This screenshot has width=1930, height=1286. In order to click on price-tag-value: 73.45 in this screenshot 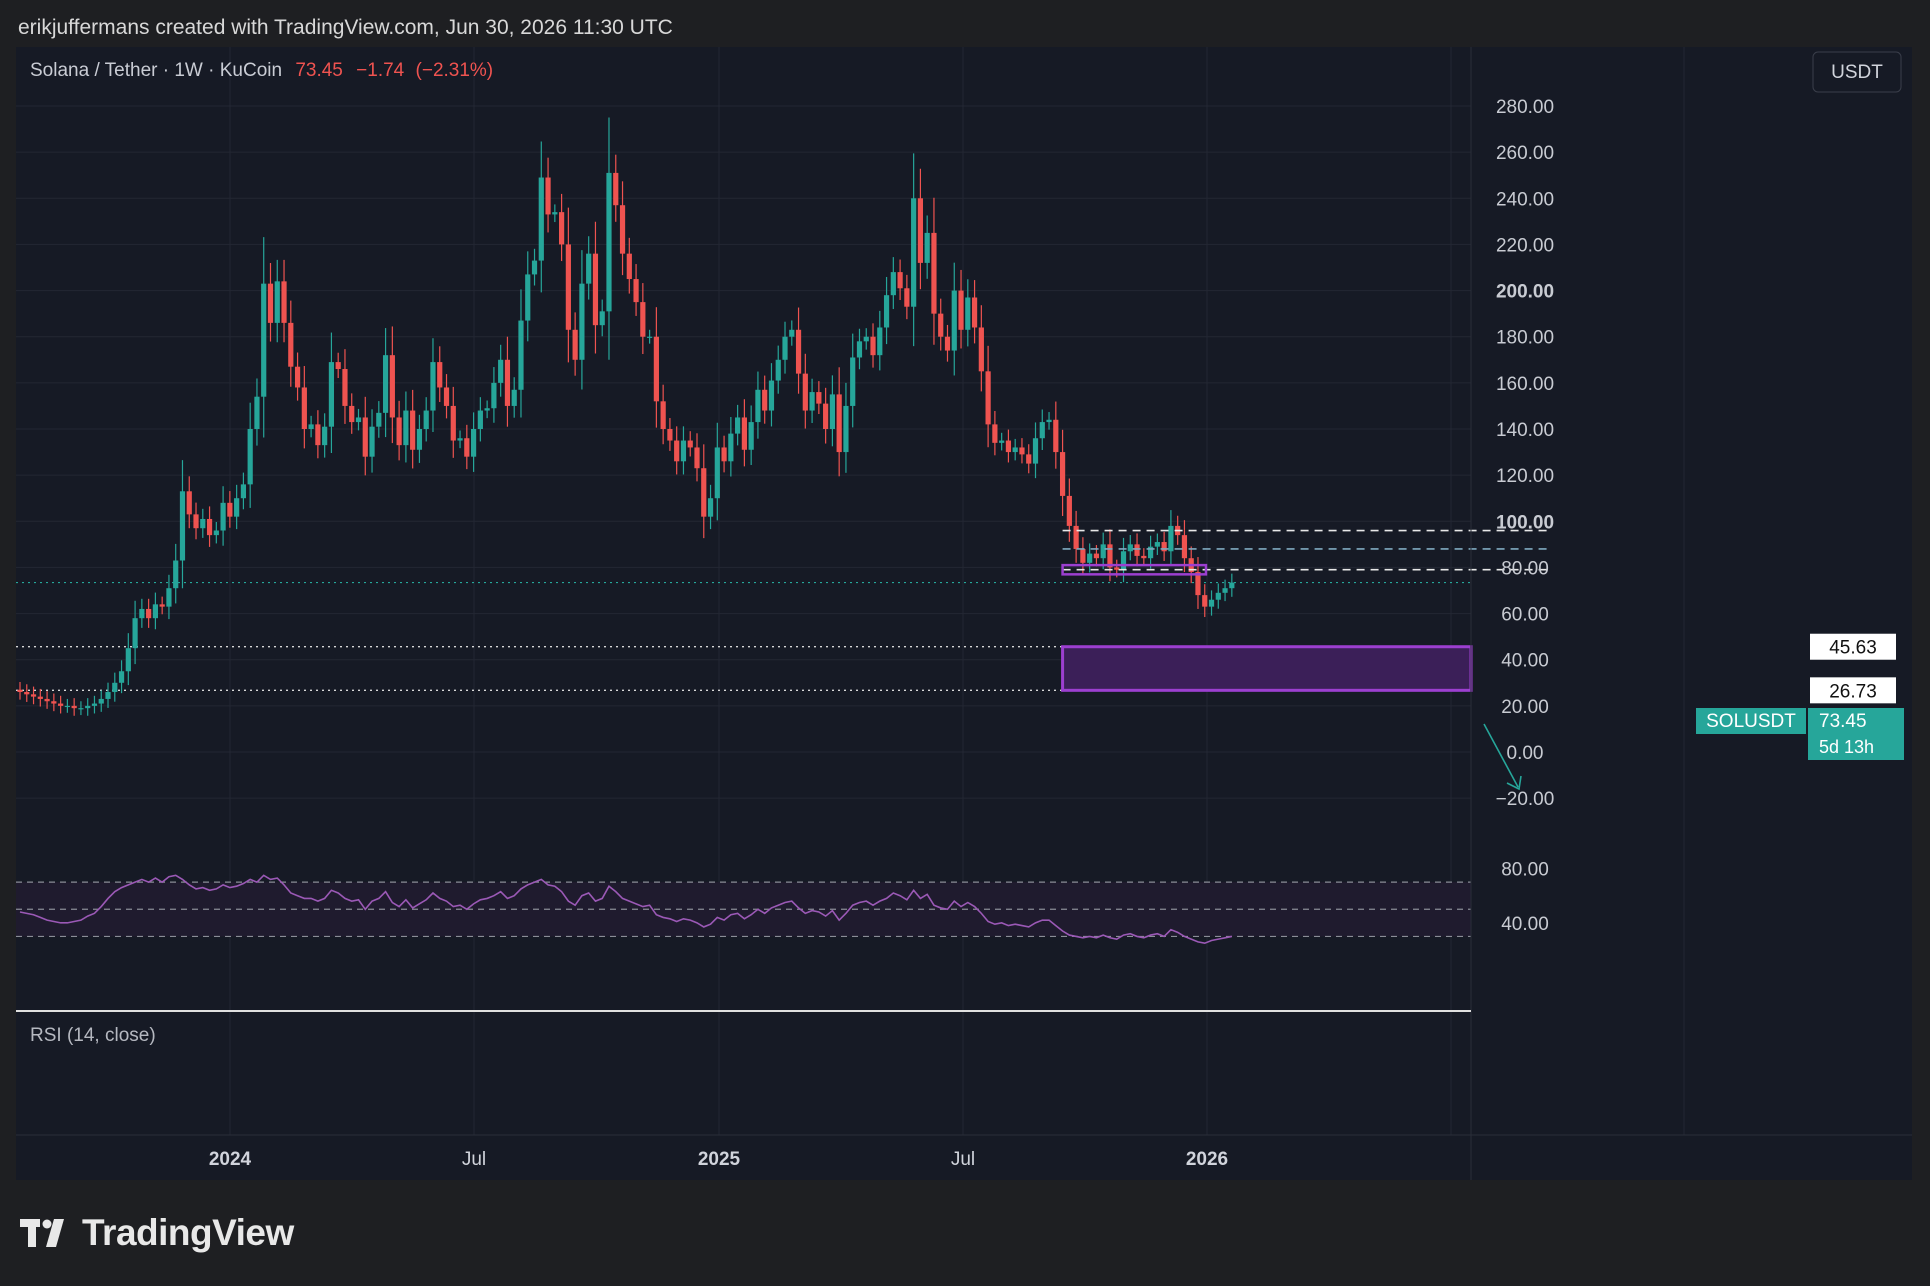, I will do `click(1843, 721)`.